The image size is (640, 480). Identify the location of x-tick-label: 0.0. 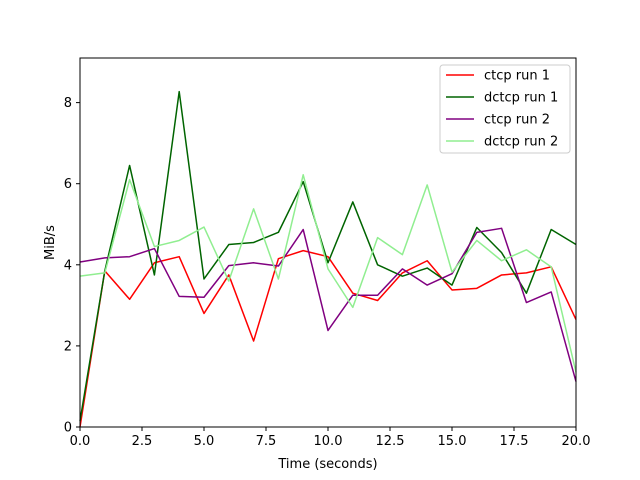
(80, 441).